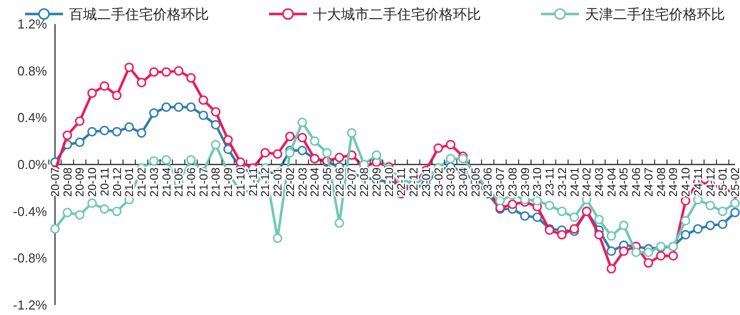 This screenshot has height=315, width=740. Describe the element at coordinates (266, 182) in the screenshot. I see `xtick: 21-12` at that location.